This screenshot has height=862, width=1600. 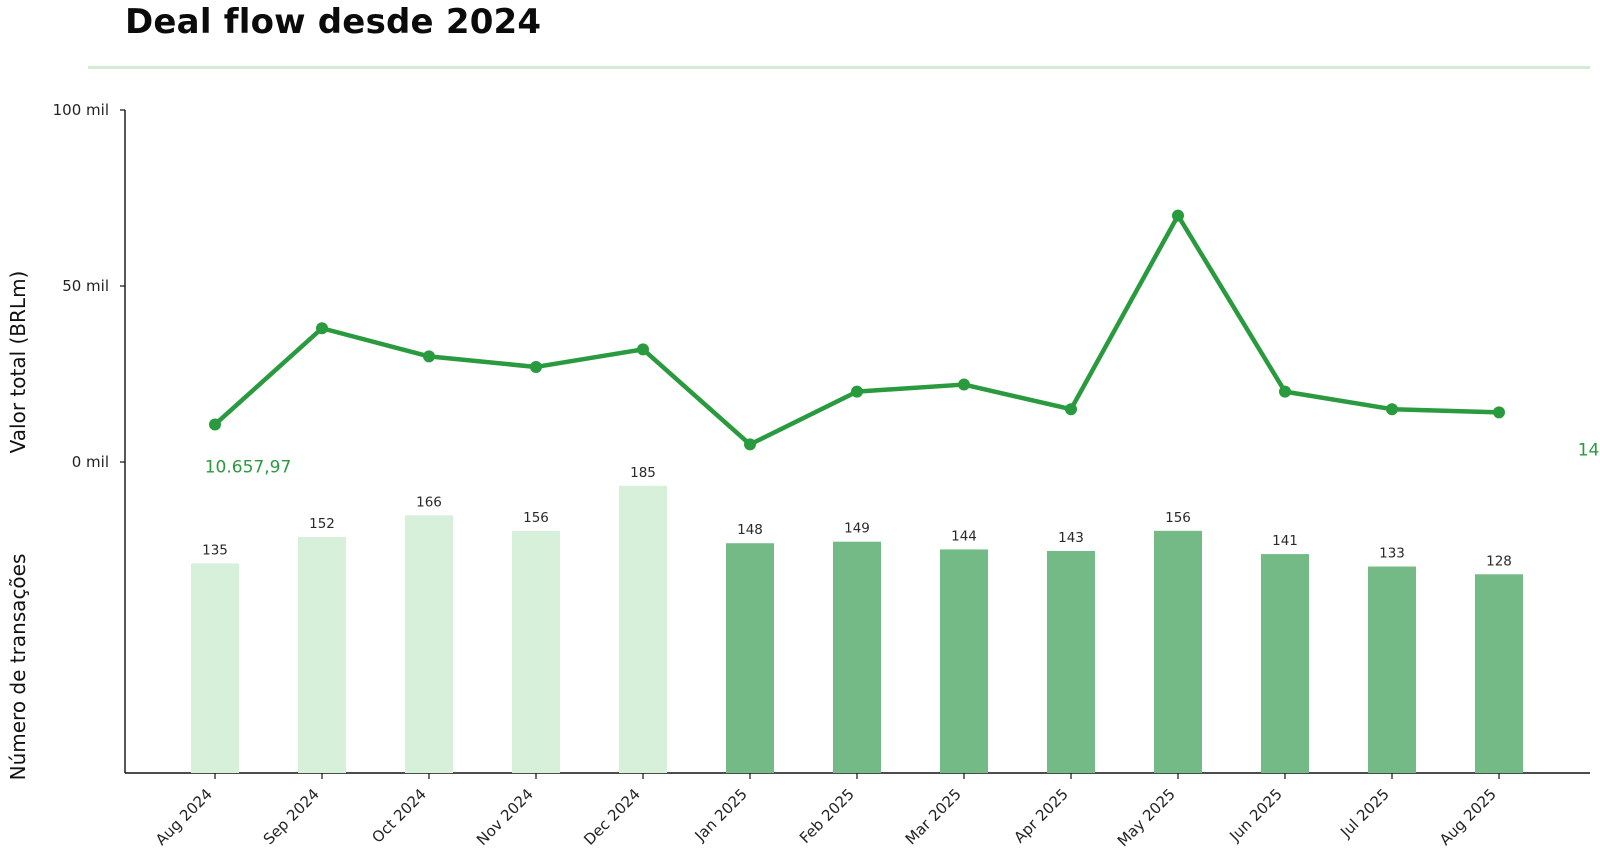 What do you see at coordinates (18, 362) in the screenshot?
I see `y-axis-title-line: Valor total (BRLm)` at bounding box center [18, 362].